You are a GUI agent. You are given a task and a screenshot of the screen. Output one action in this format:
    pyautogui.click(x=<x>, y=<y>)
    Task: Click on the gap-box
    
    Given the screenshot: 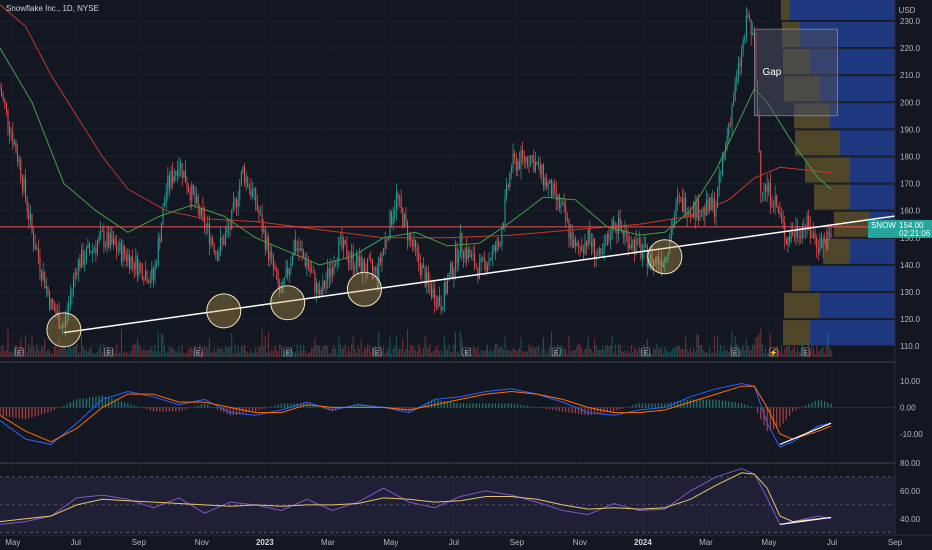 What is the action you would take?
    pyautogui.click(x=796, y=72)
    